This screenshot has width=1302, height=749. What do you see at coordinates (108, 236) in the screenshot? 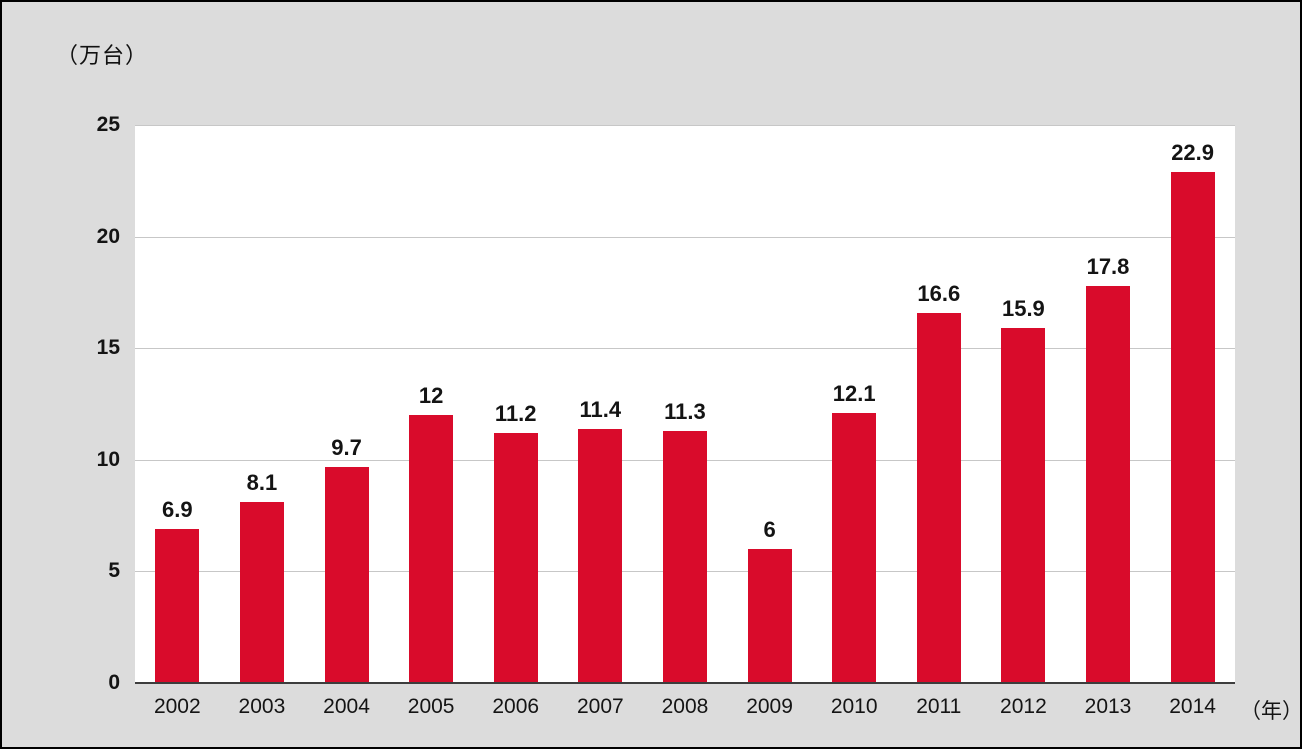
I see `y-tick-label-20: 20` at bounding box center [108, 236].